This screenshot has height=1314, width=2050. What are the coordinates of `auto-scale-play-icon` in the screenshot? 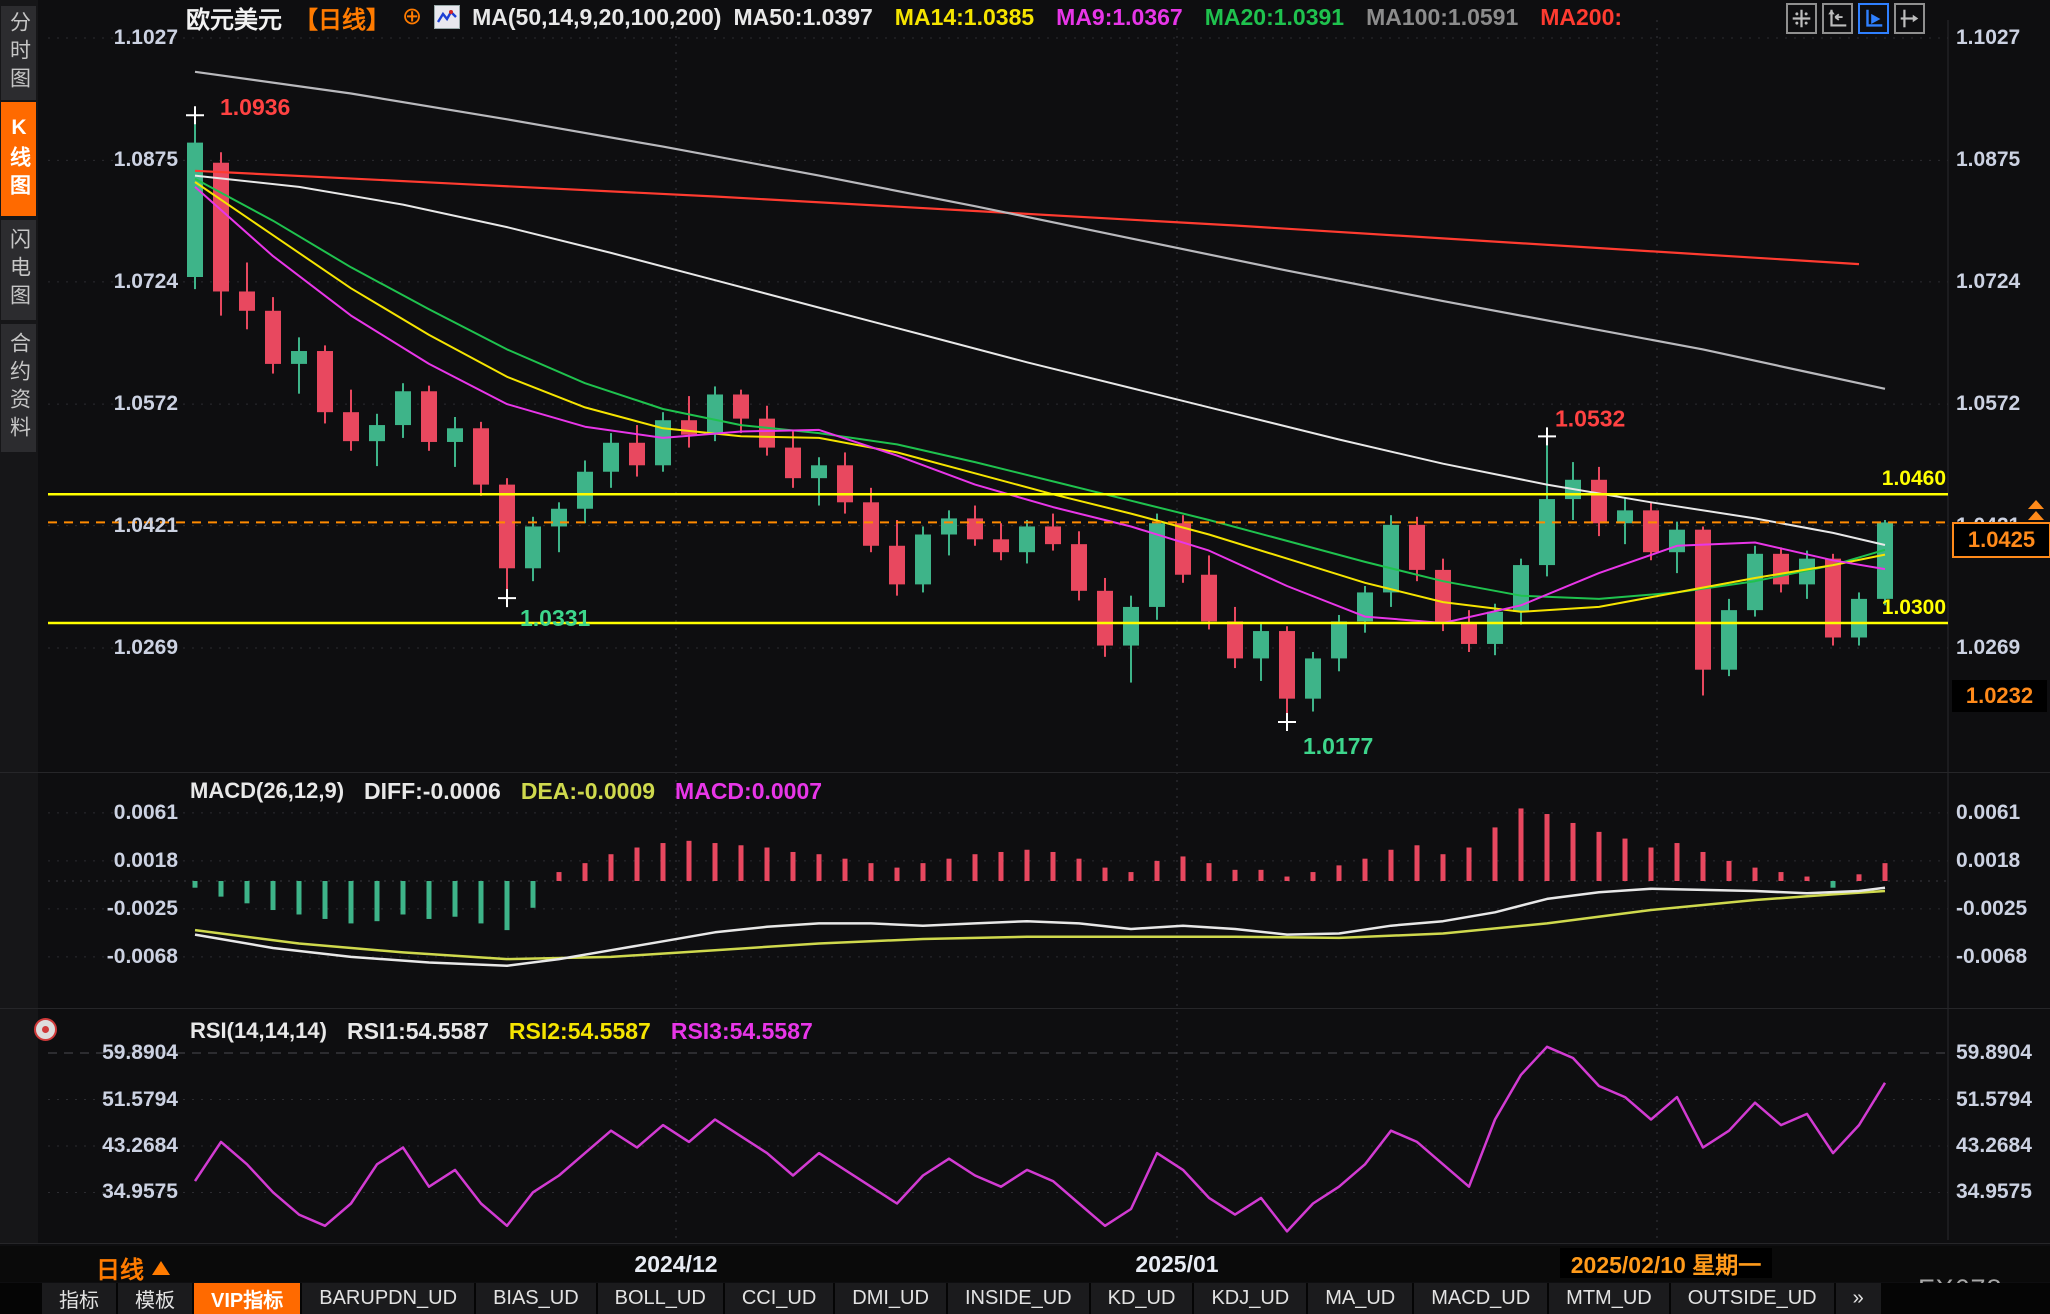 It's located at (1873, 18).